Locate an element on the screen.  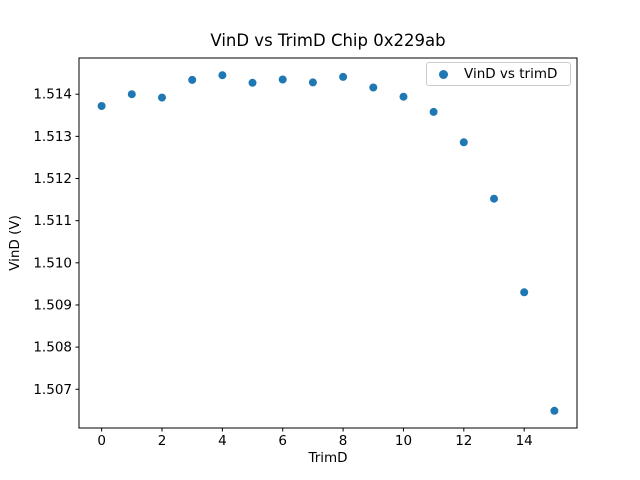
chart-title: VinD vs TrimD Chip 0x229ab is located at coordinates (328, 40).